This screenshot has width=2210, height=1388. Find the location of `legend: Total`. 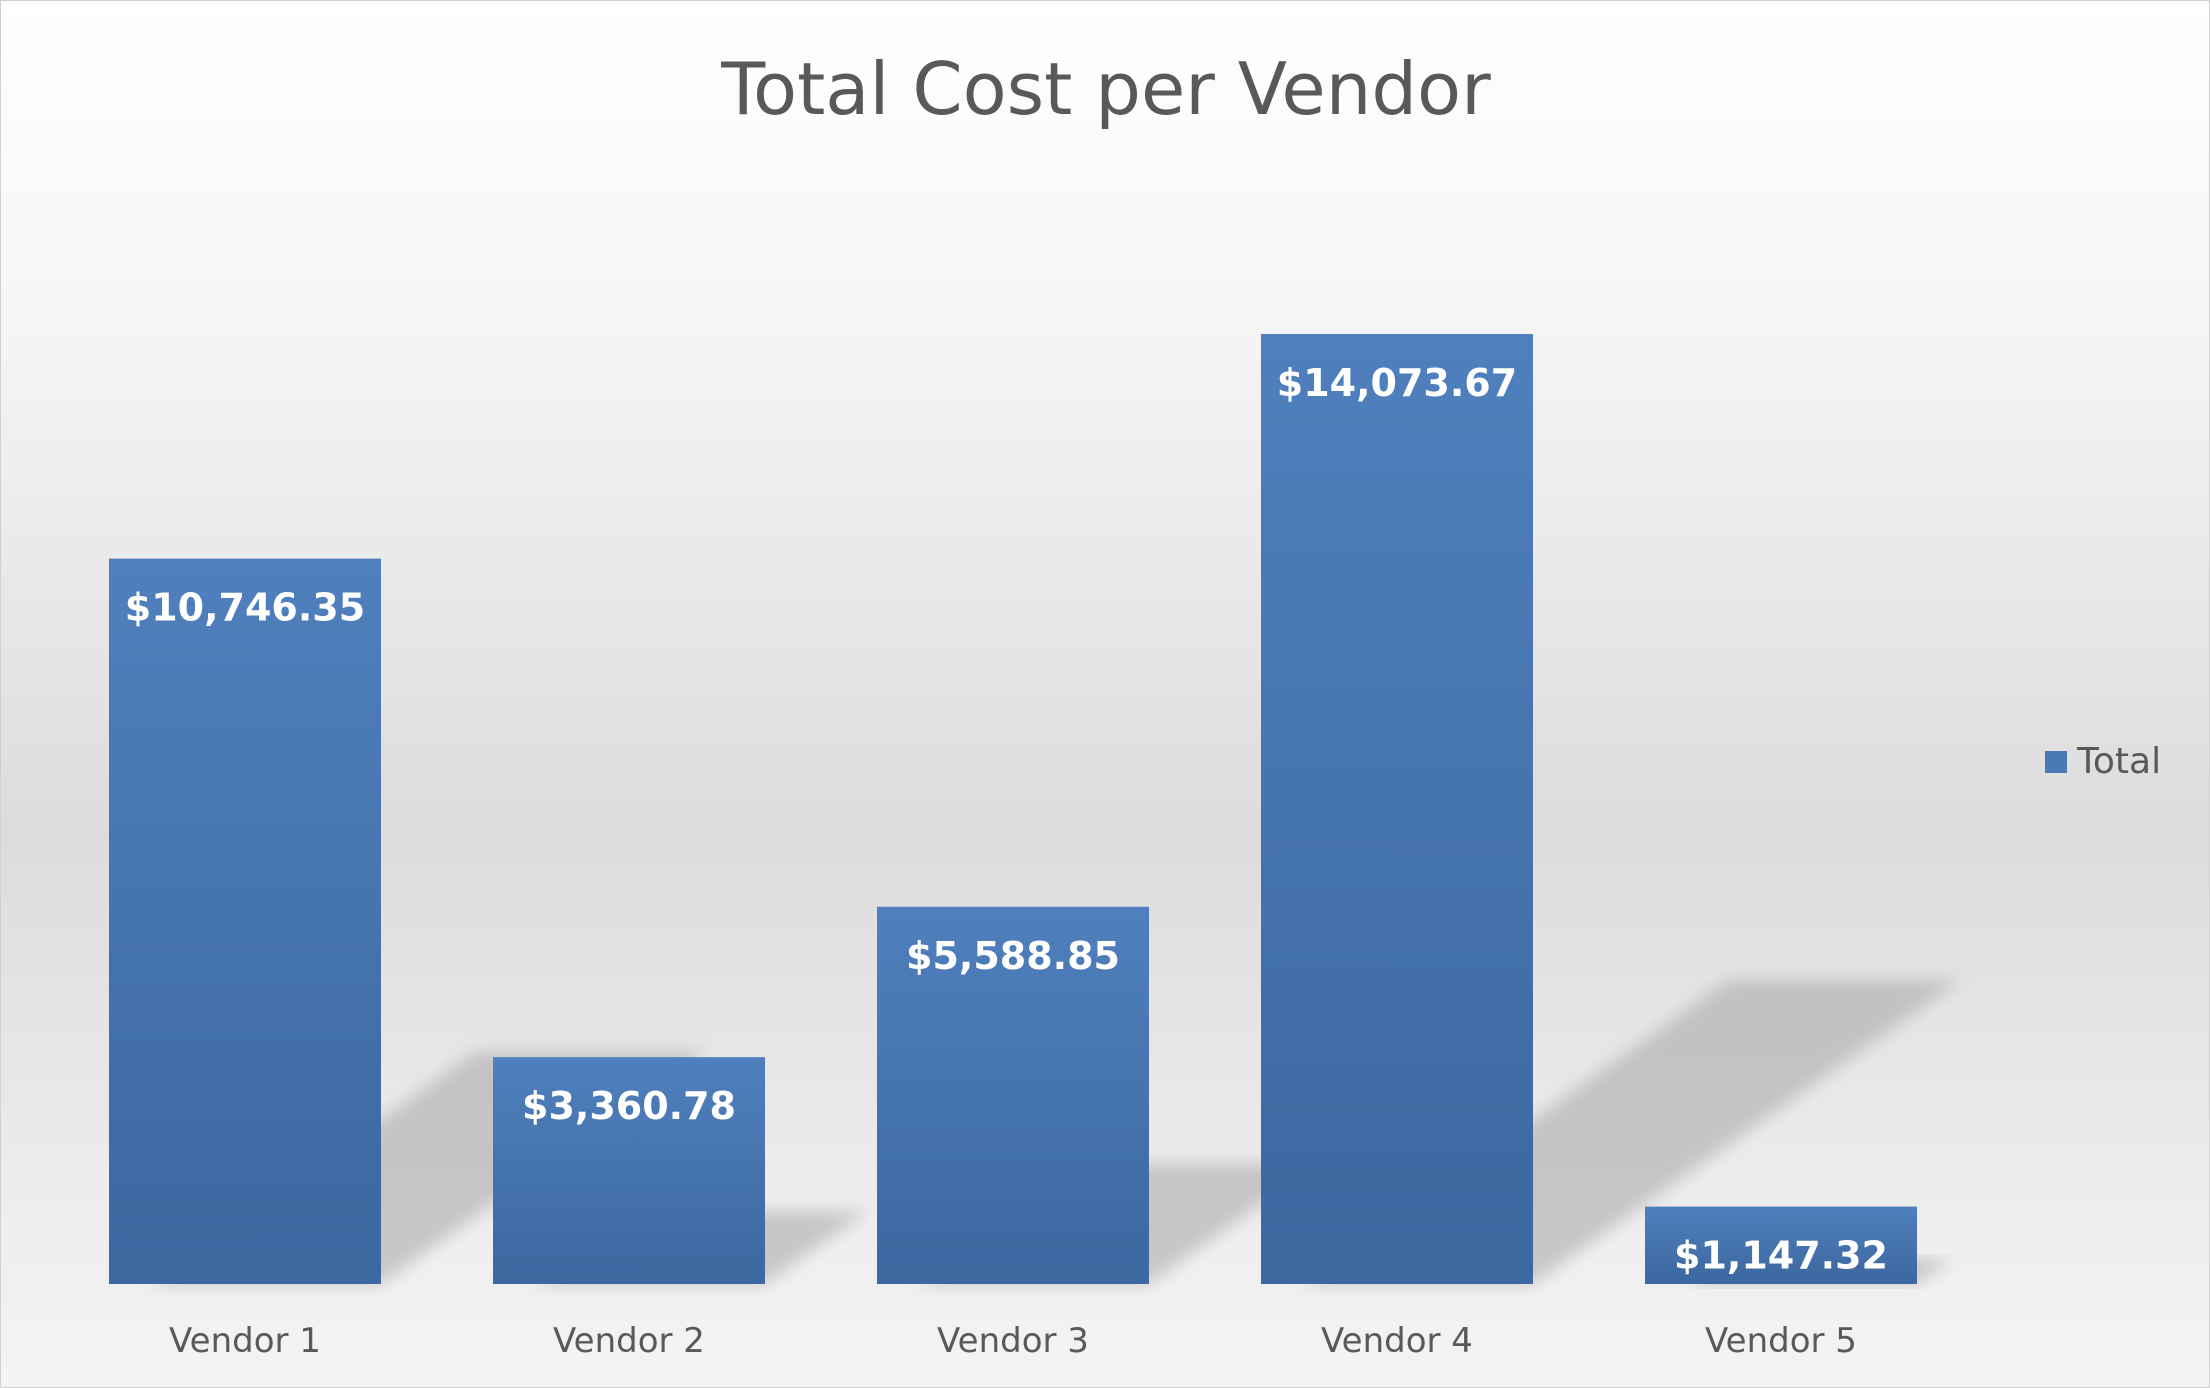

legend: Total is located at coordinates (2103, 761).